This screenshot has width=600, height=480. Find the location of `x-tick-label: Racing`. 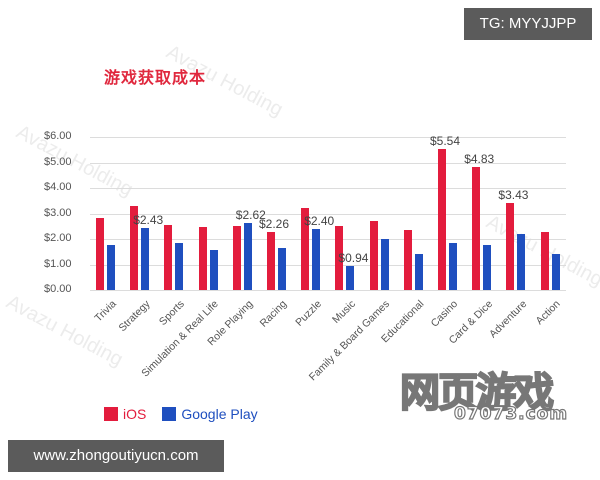

x-tick-label: Racing is located at coordinates (273, 314).